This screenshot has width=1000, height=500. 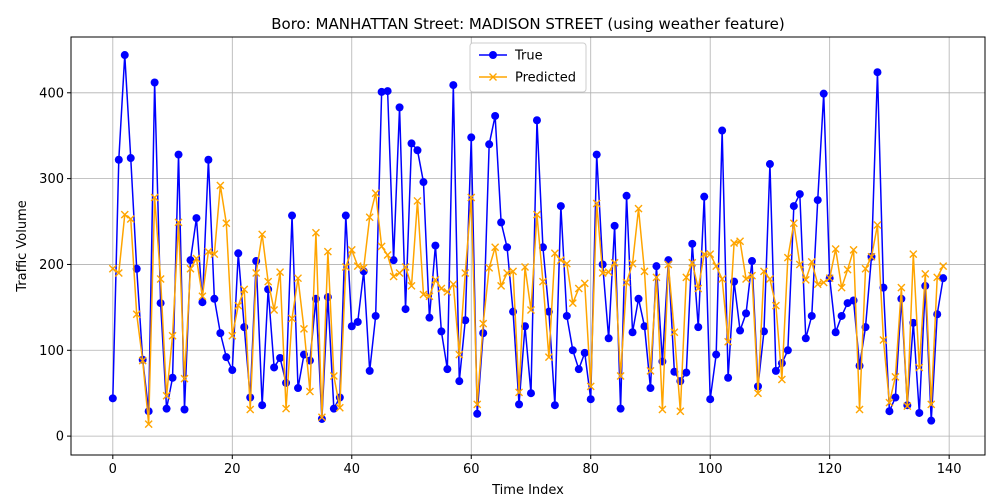 What do you see at coordinates (22, 246) in the screenshot?
I see `y-axis-title: Traffic Volume` at bounding box center [22, 246].